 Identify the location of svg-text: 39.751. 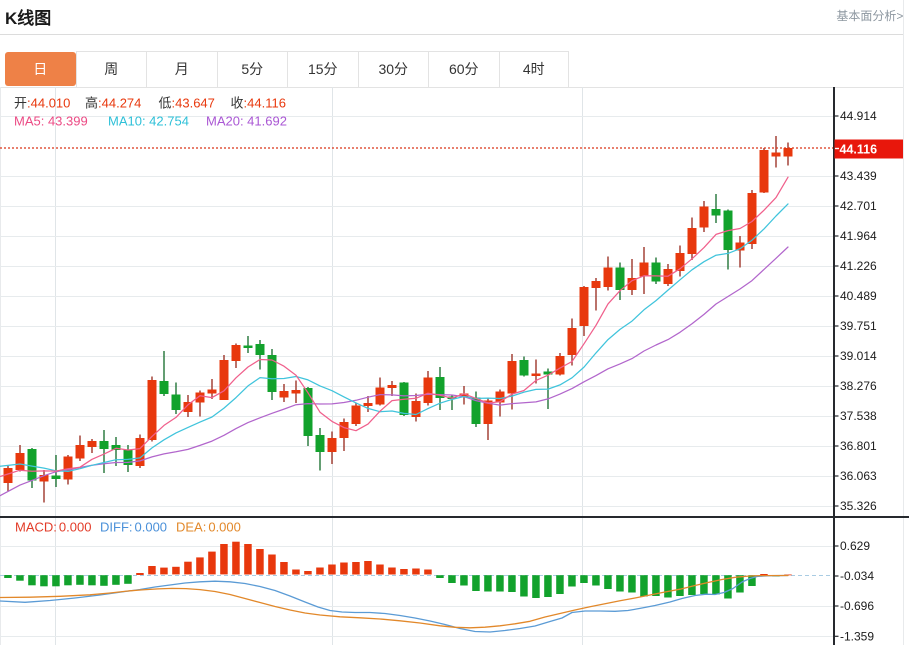
(858, 326).